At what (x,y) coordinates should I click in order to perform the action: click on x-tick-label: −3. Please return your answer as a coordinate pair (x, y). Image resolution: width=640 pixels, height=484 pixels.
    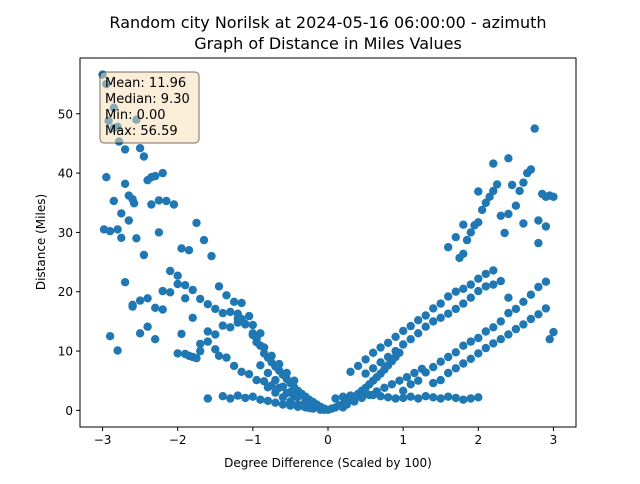
    Looking at the image, I should click on (103, 440).